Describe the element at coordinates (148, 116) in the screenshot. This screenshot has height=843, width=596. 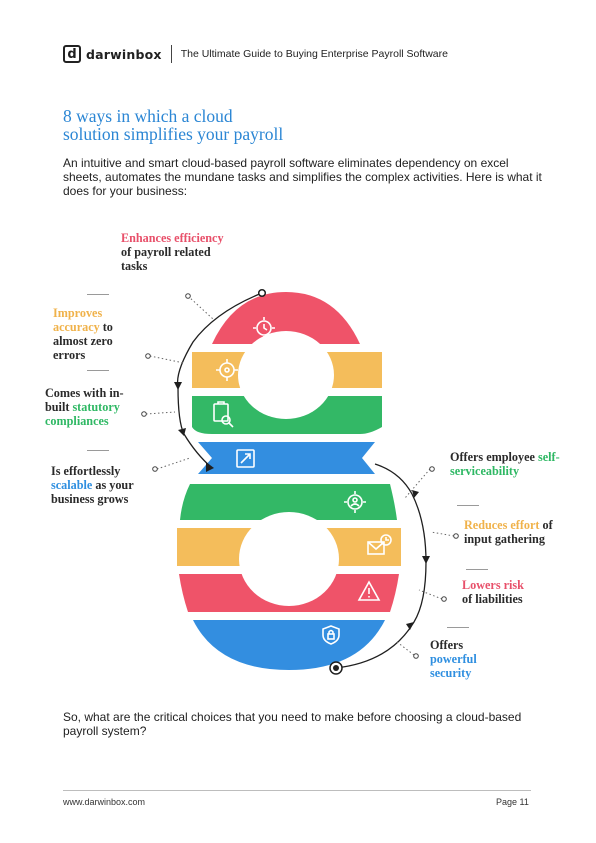
I see `heading-line-1: 8 ways in which a cloud` at that location.